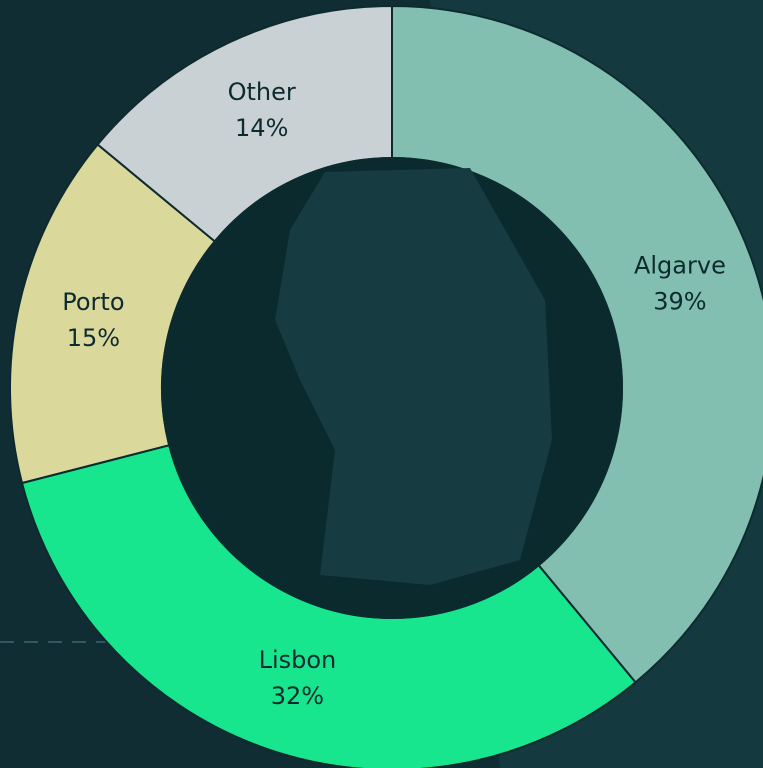  I want to click on slice-value: 39%, so click(679, 301).